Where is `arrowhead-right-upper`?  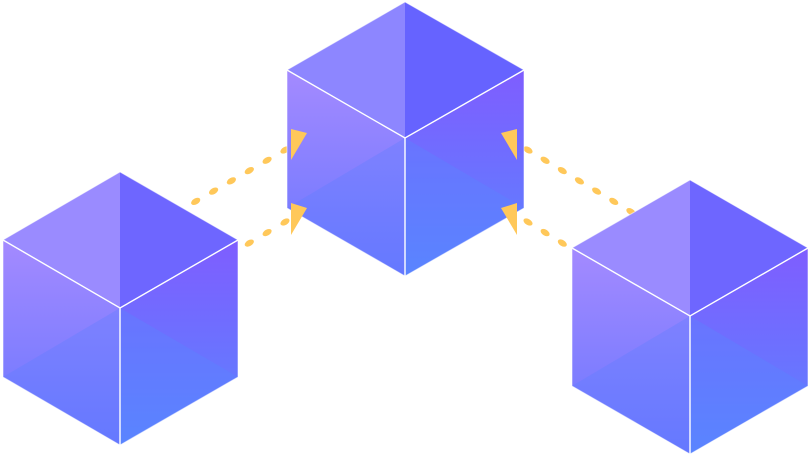
arrowhead-right-upper is located at coordinates (509, 144).